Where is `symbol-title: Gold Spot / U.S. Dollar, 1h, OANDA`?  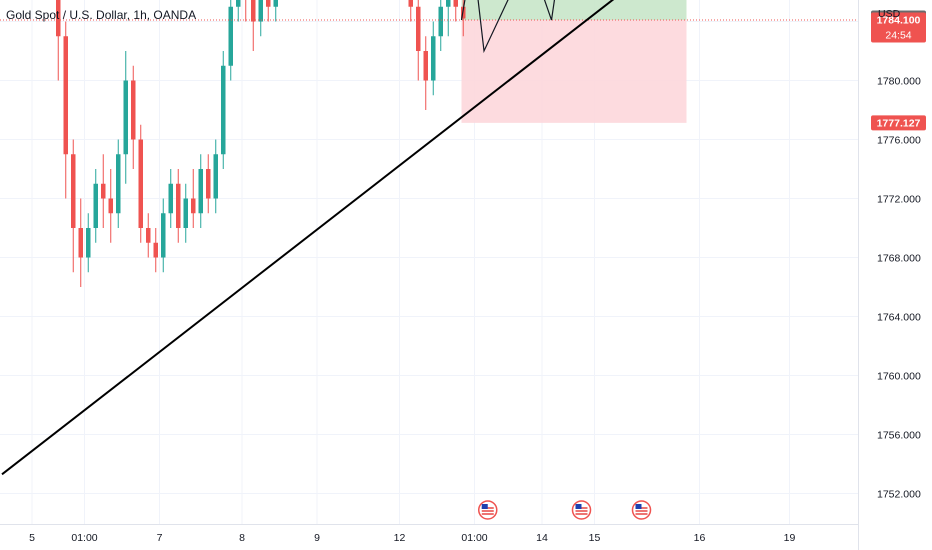
symbol-title: Gold Spot / U.S. Dollar, 1h, OANDA is located at coordinates (101, 15).